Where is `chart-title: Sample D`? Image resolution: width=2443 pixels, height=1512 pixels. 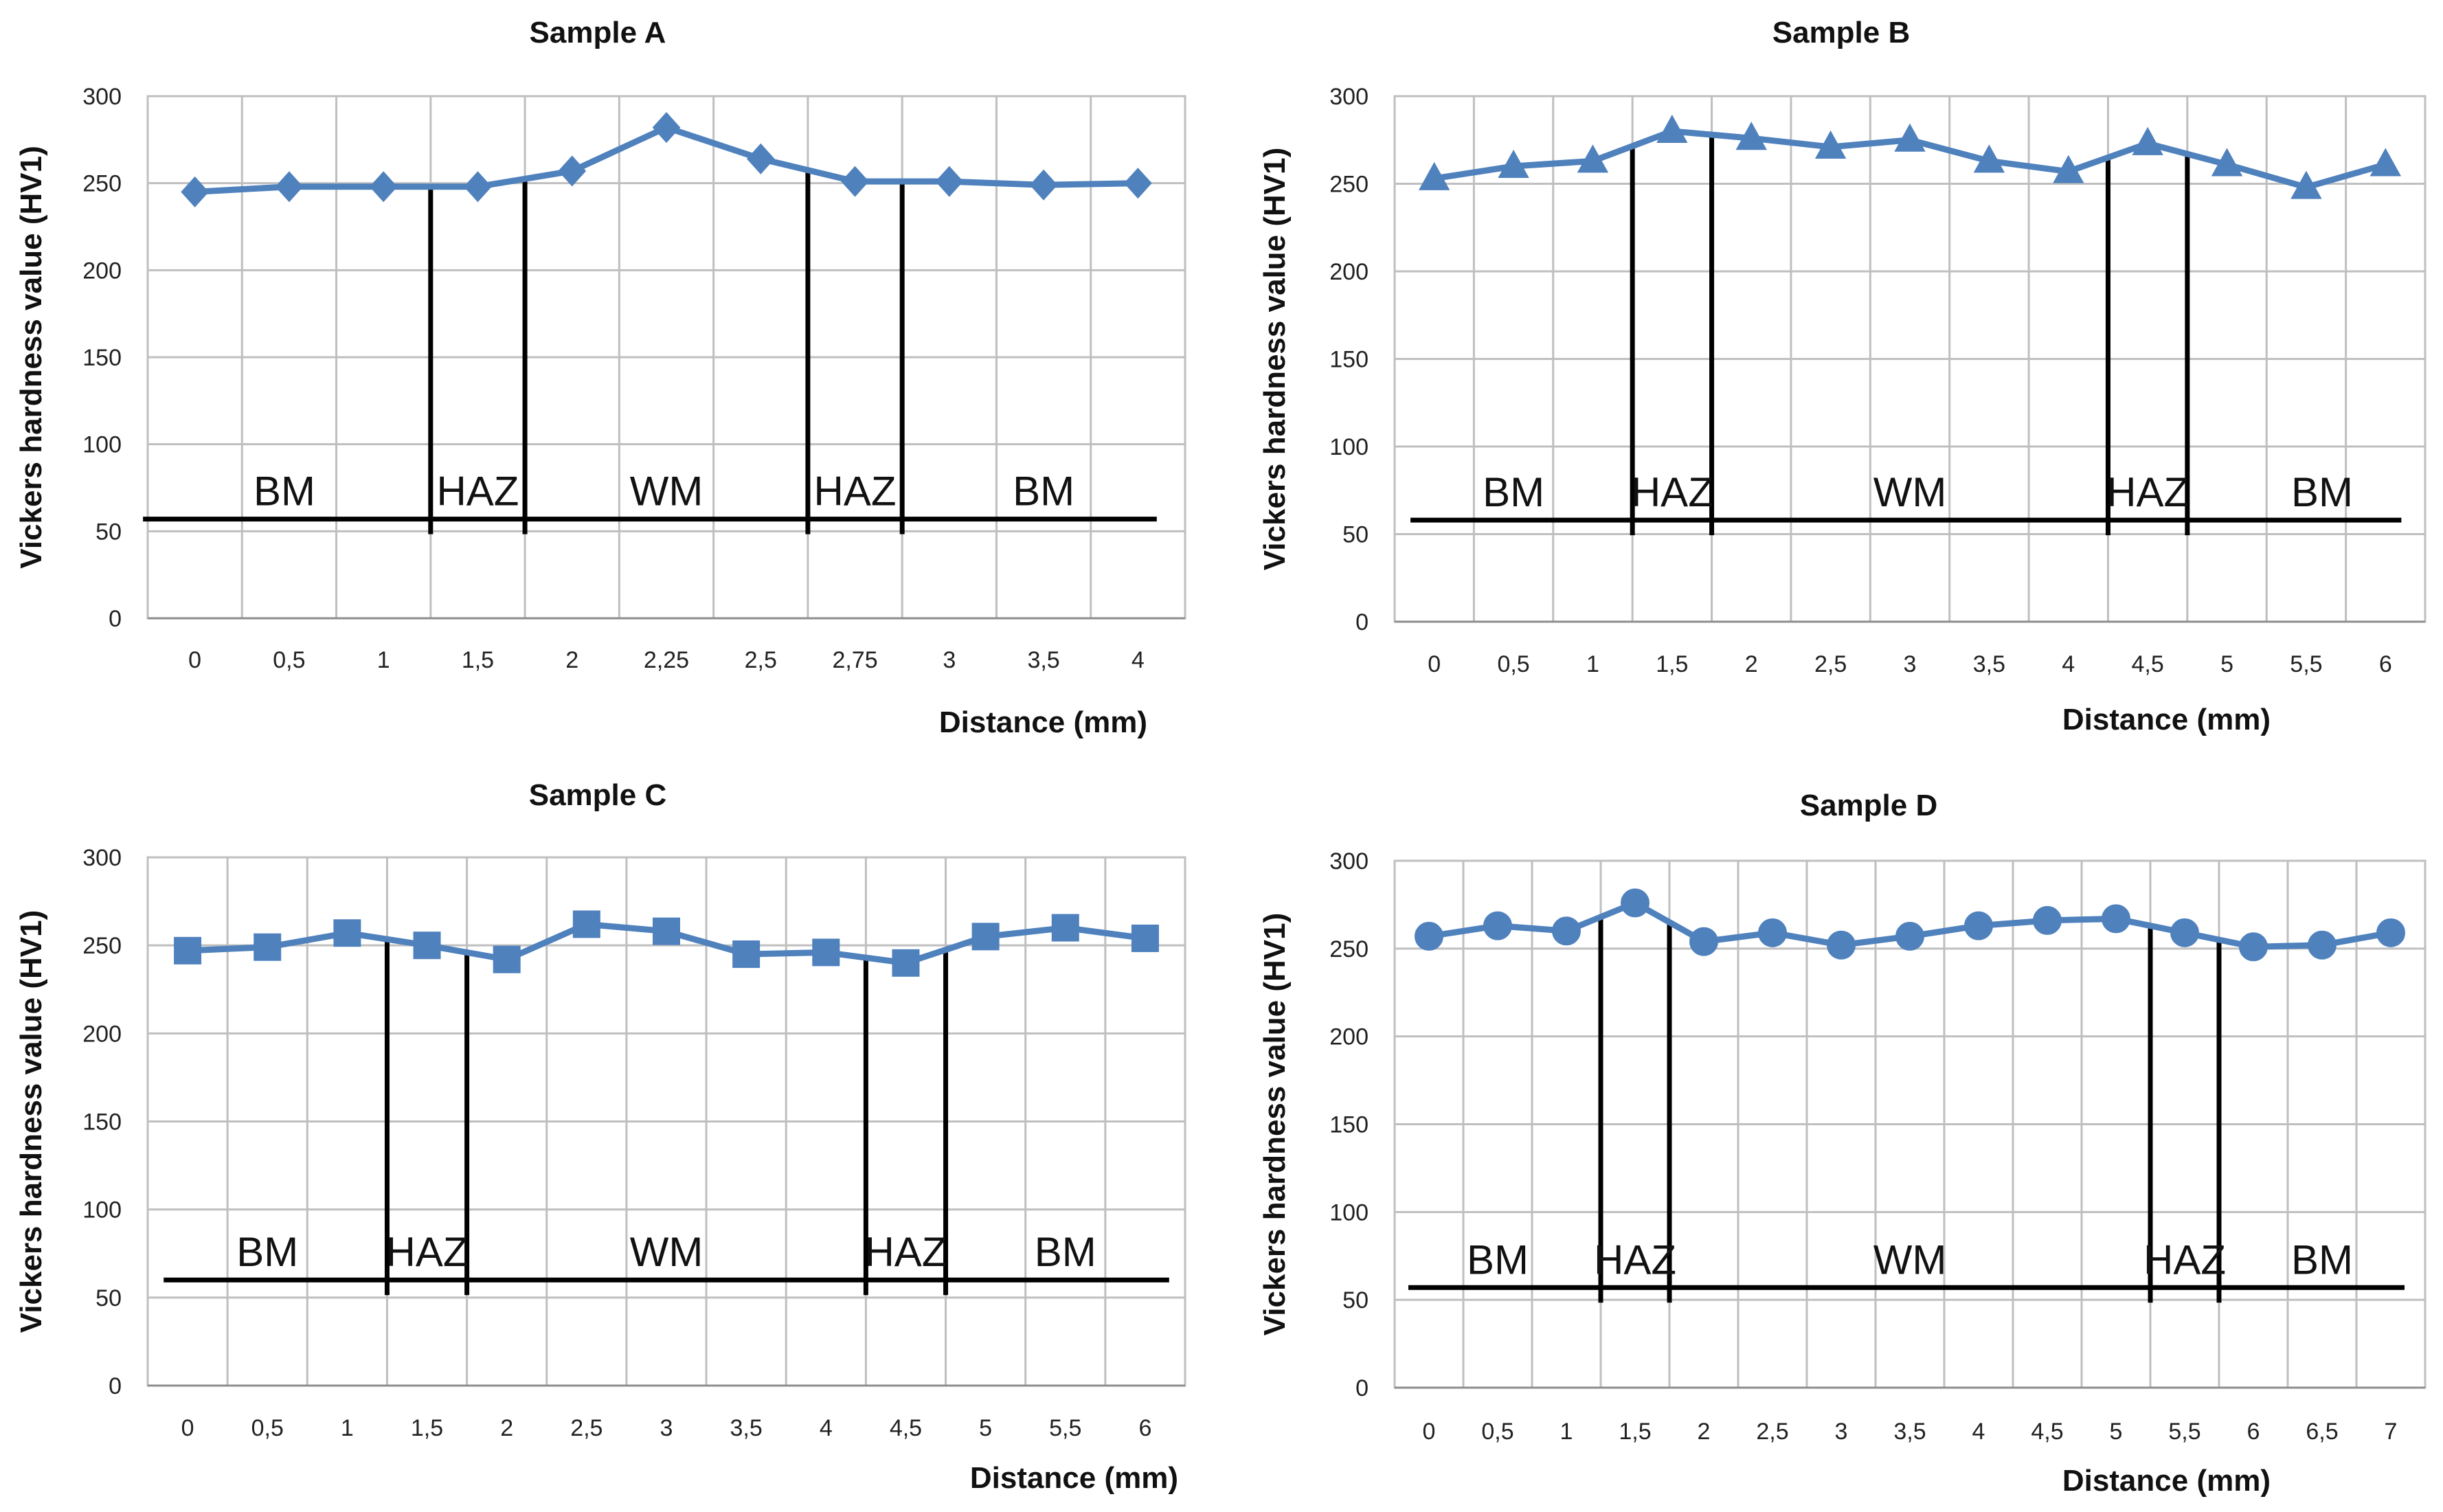
chart-title: Sample D is located at coordinates (1869, 806).